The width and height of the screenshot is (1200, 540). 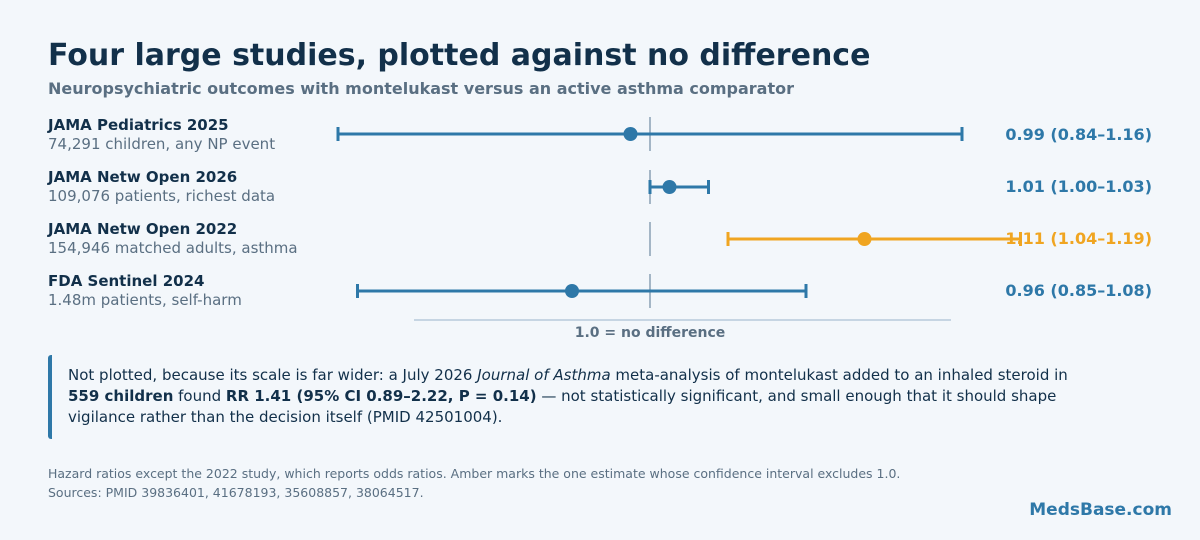 What do you see at coordinates (173, 248) in the screenshot?
I see `study-desc: 154,946 matched adults, asthma` at bounding box center [173, 248].